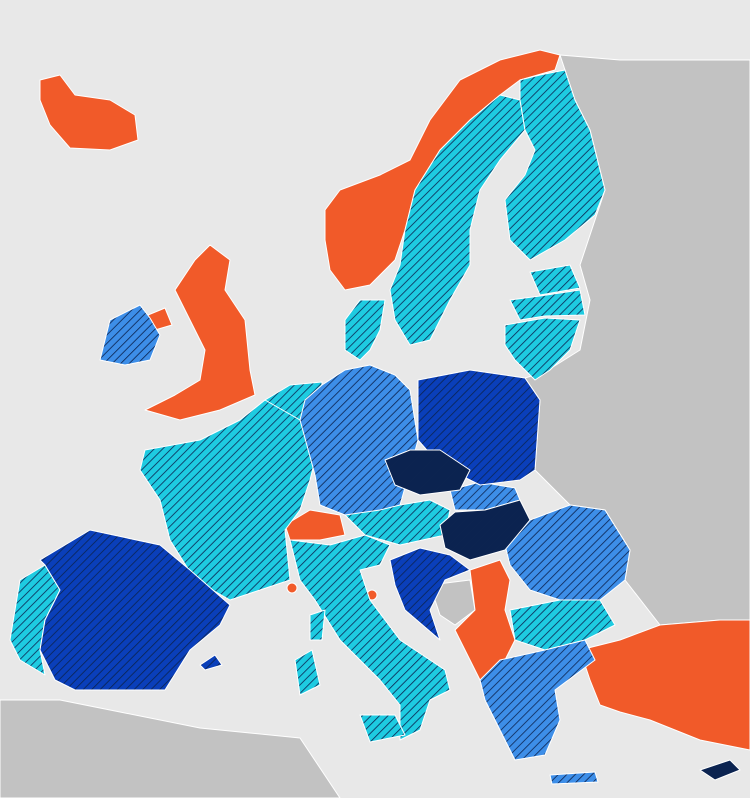 This screenshot has height=798, width=750. I want to click on region-norway, so click(442, 170).